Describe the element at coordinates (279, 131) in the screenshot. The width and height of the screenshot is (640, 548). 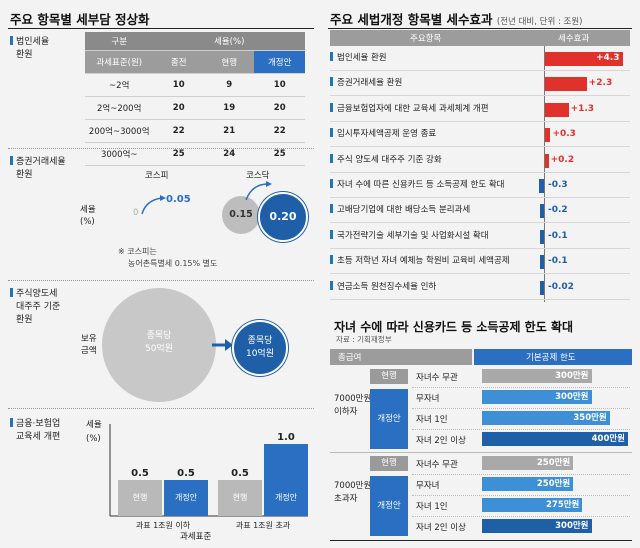
I see `row-new: 22` at that location.